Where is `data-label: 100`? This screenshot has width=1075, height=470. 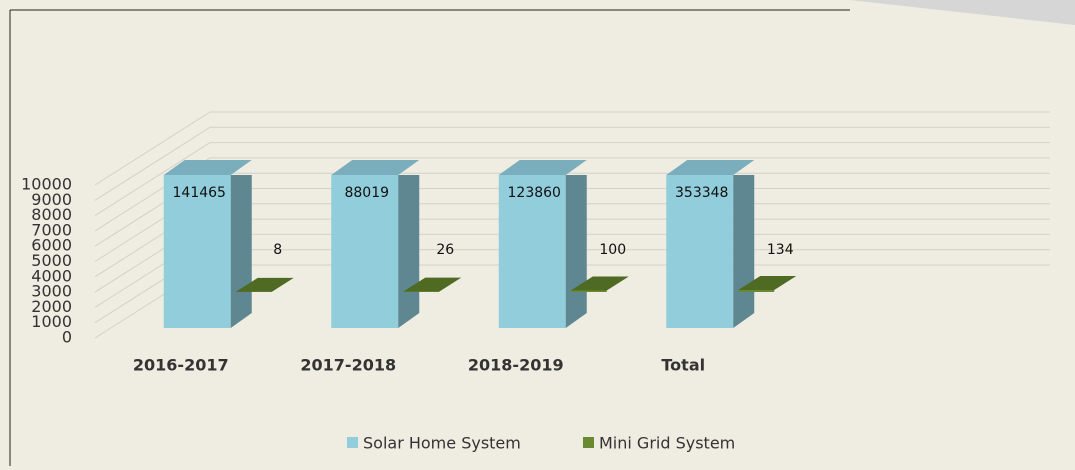
data-label: 100 is located at coordinates (612, 250).